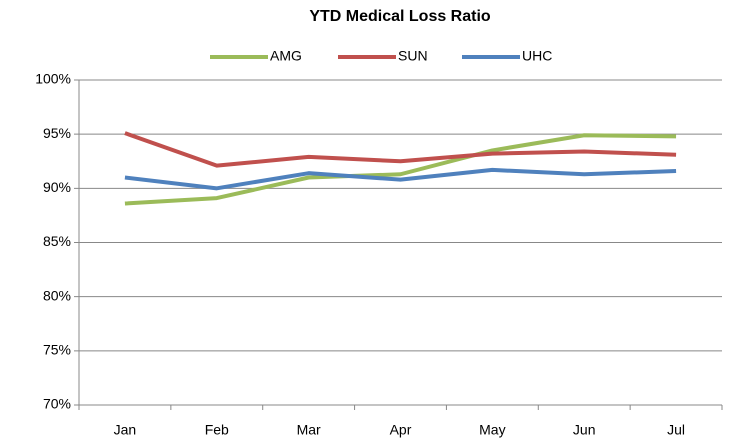 The width and height of the screenshot is (741, 443). I want to click on chart-title: YTD Medical Loss Ratio, so click(400, 16).